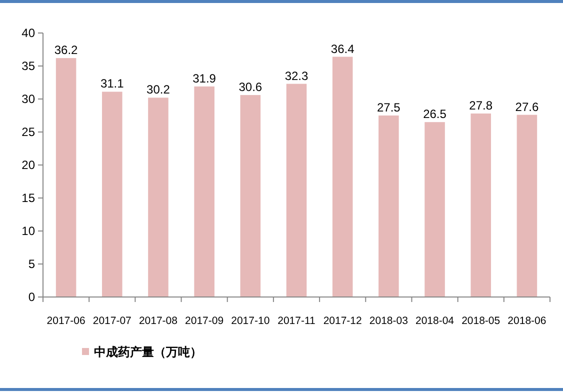 This screenshot has height=392, width=563. Describe the element at coordinates (112, 83) in the screenshot. I see `data-label: 31.1` at that location.